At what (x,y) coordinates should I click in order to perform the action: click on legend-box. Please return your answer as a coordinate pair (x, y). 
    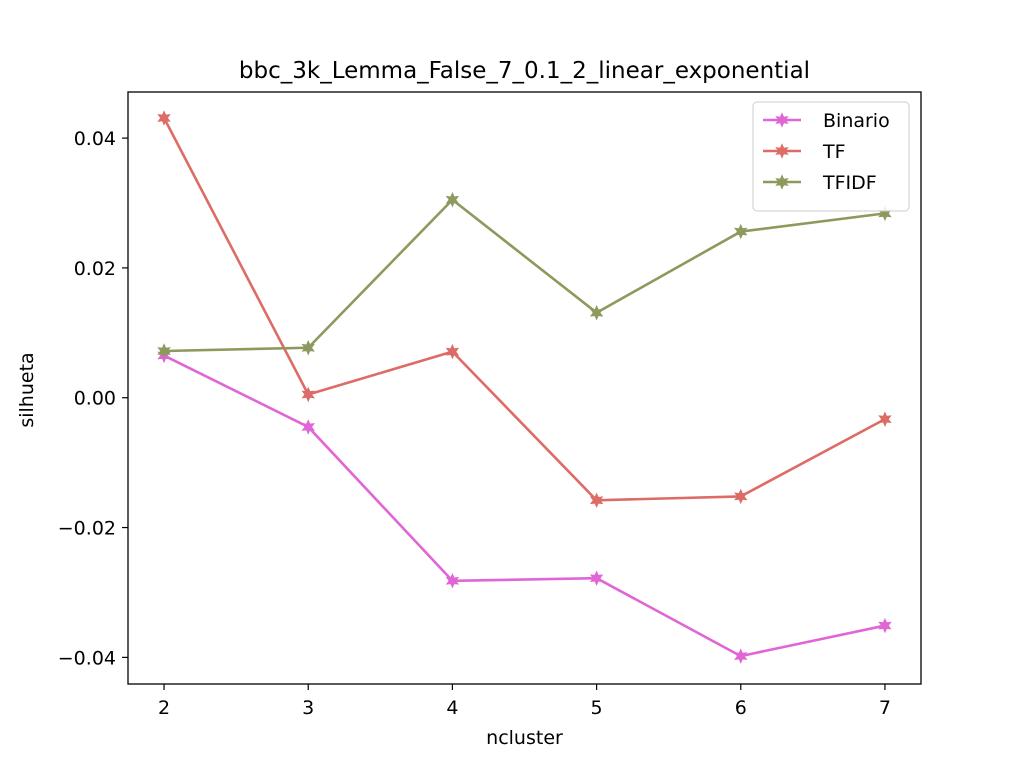
    Looking at the image, I should click on (831, 156).